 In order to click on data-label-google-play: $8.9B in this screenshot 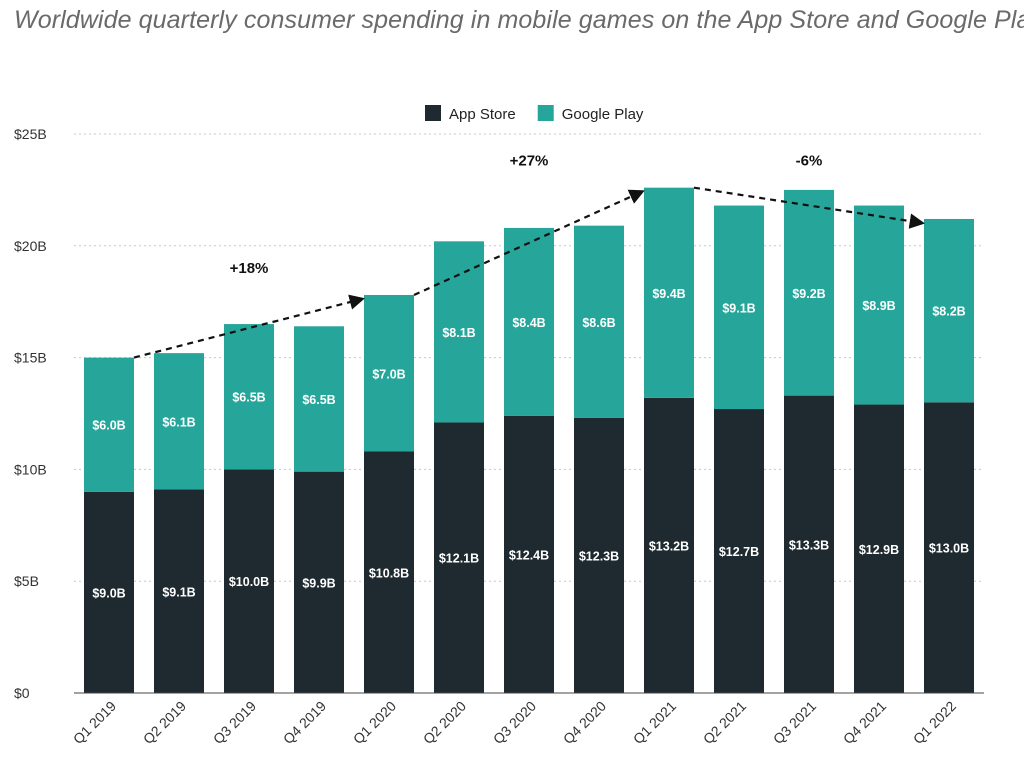, I will do `click(878, 306)`.